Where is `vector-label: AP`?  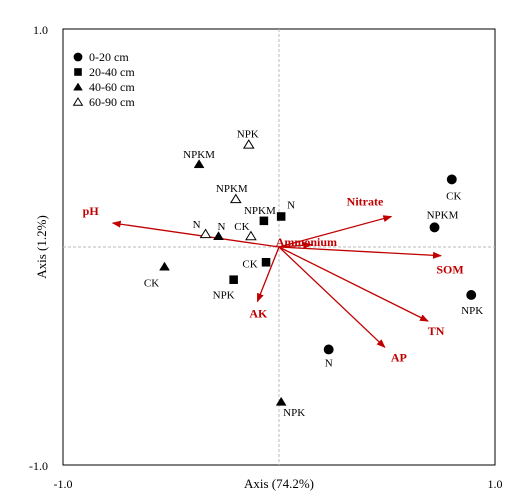
vector-label: AP is located at coordinates (399, 357).